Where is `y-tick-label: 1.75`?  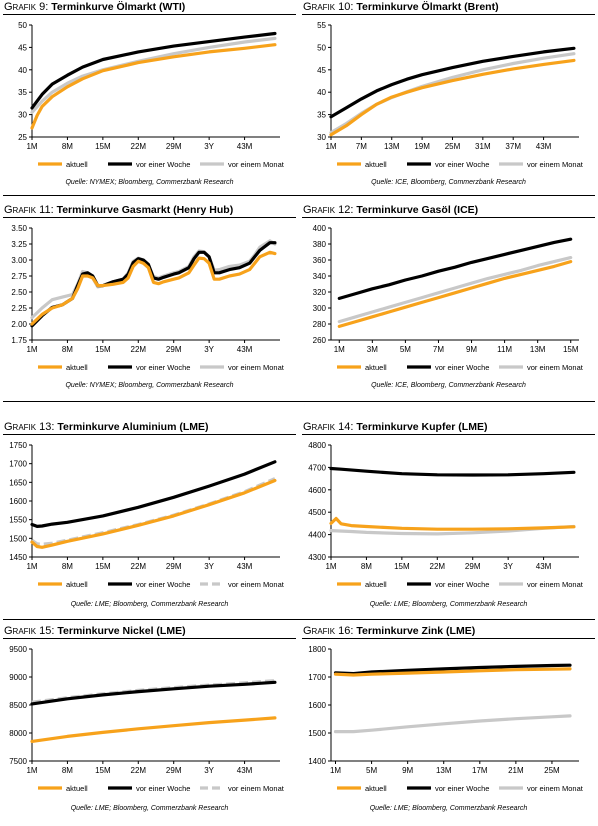 y-tick-label: 1.75 is located at coordinates (19, 340).